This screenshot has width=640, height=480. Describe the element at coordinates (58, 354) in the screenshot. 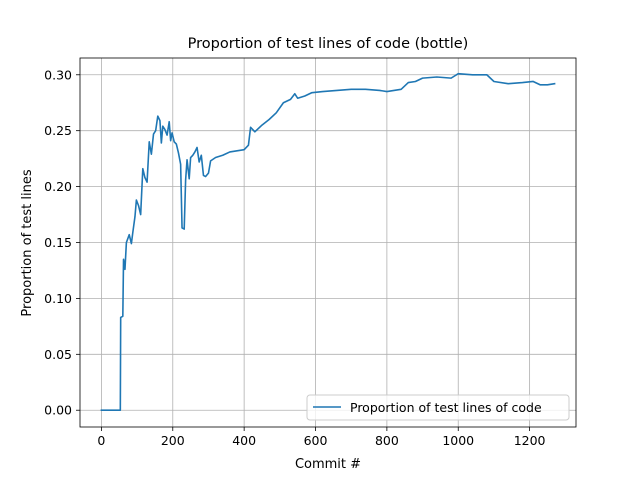

I see `y-tick-label: 0.05` at that location.